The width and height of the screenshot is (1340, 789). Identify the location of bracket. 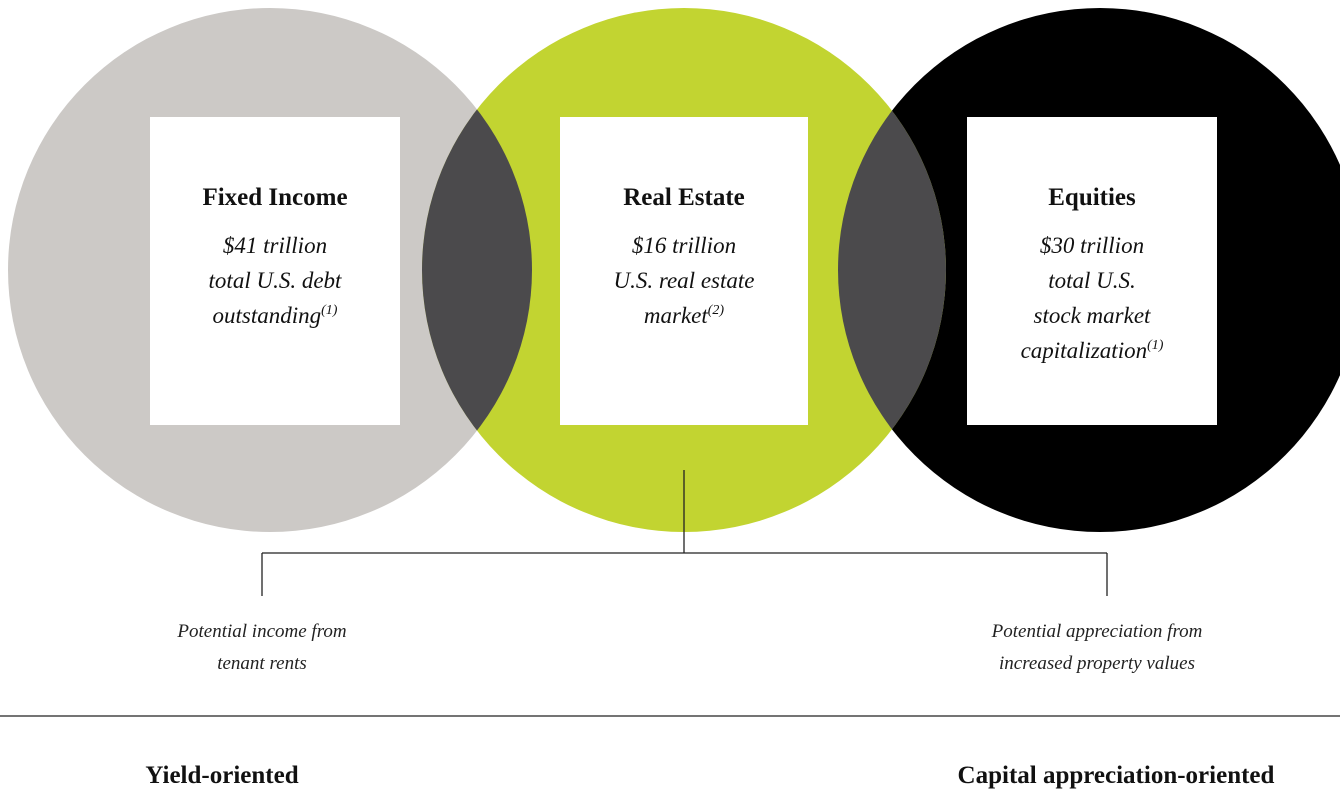
(684, 533).